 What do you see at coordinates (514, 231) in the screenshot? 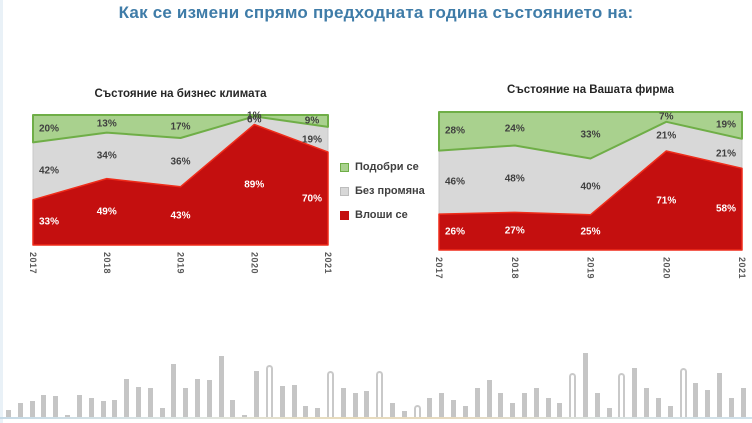
I see `value-label: 27%` at bounding box center [514, 231].